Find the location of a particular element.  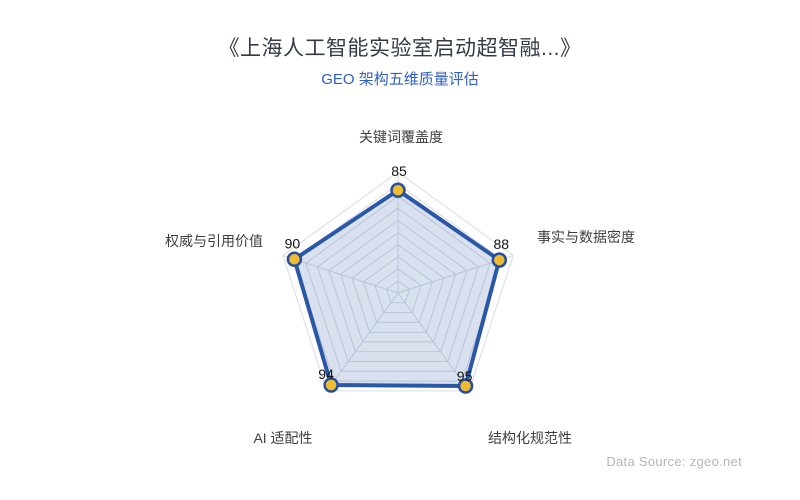

radar-axis-label: AI 适配性 is located at coordinates (282, 438).